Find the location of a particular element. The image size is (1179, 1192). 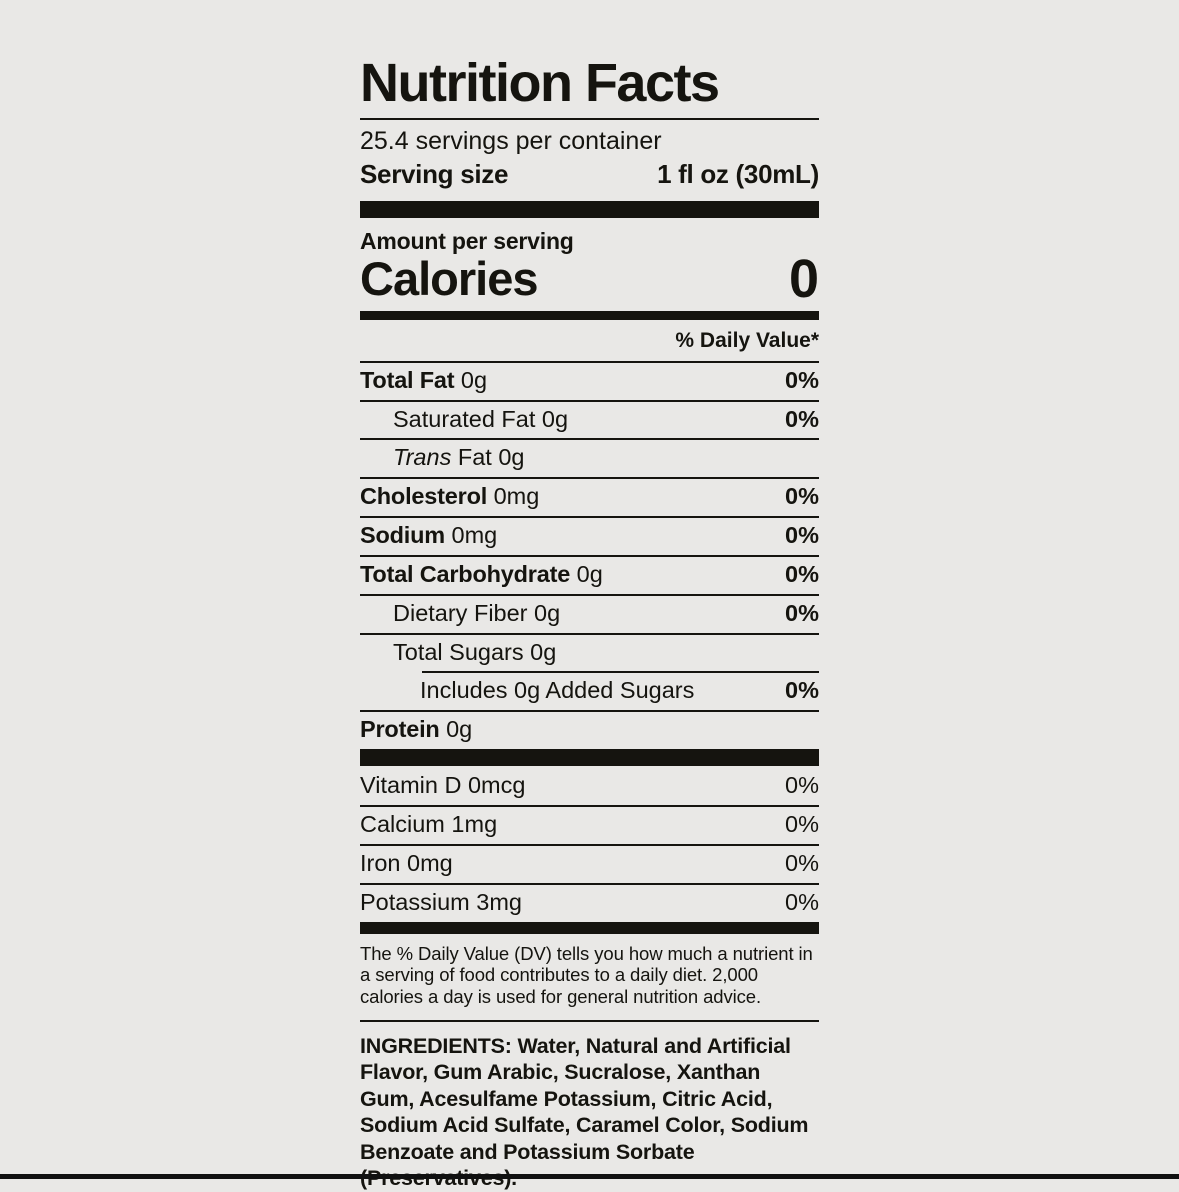

nutrient-row: Total Carbohydrate 0g 0% is located at coordinates (589, 574).